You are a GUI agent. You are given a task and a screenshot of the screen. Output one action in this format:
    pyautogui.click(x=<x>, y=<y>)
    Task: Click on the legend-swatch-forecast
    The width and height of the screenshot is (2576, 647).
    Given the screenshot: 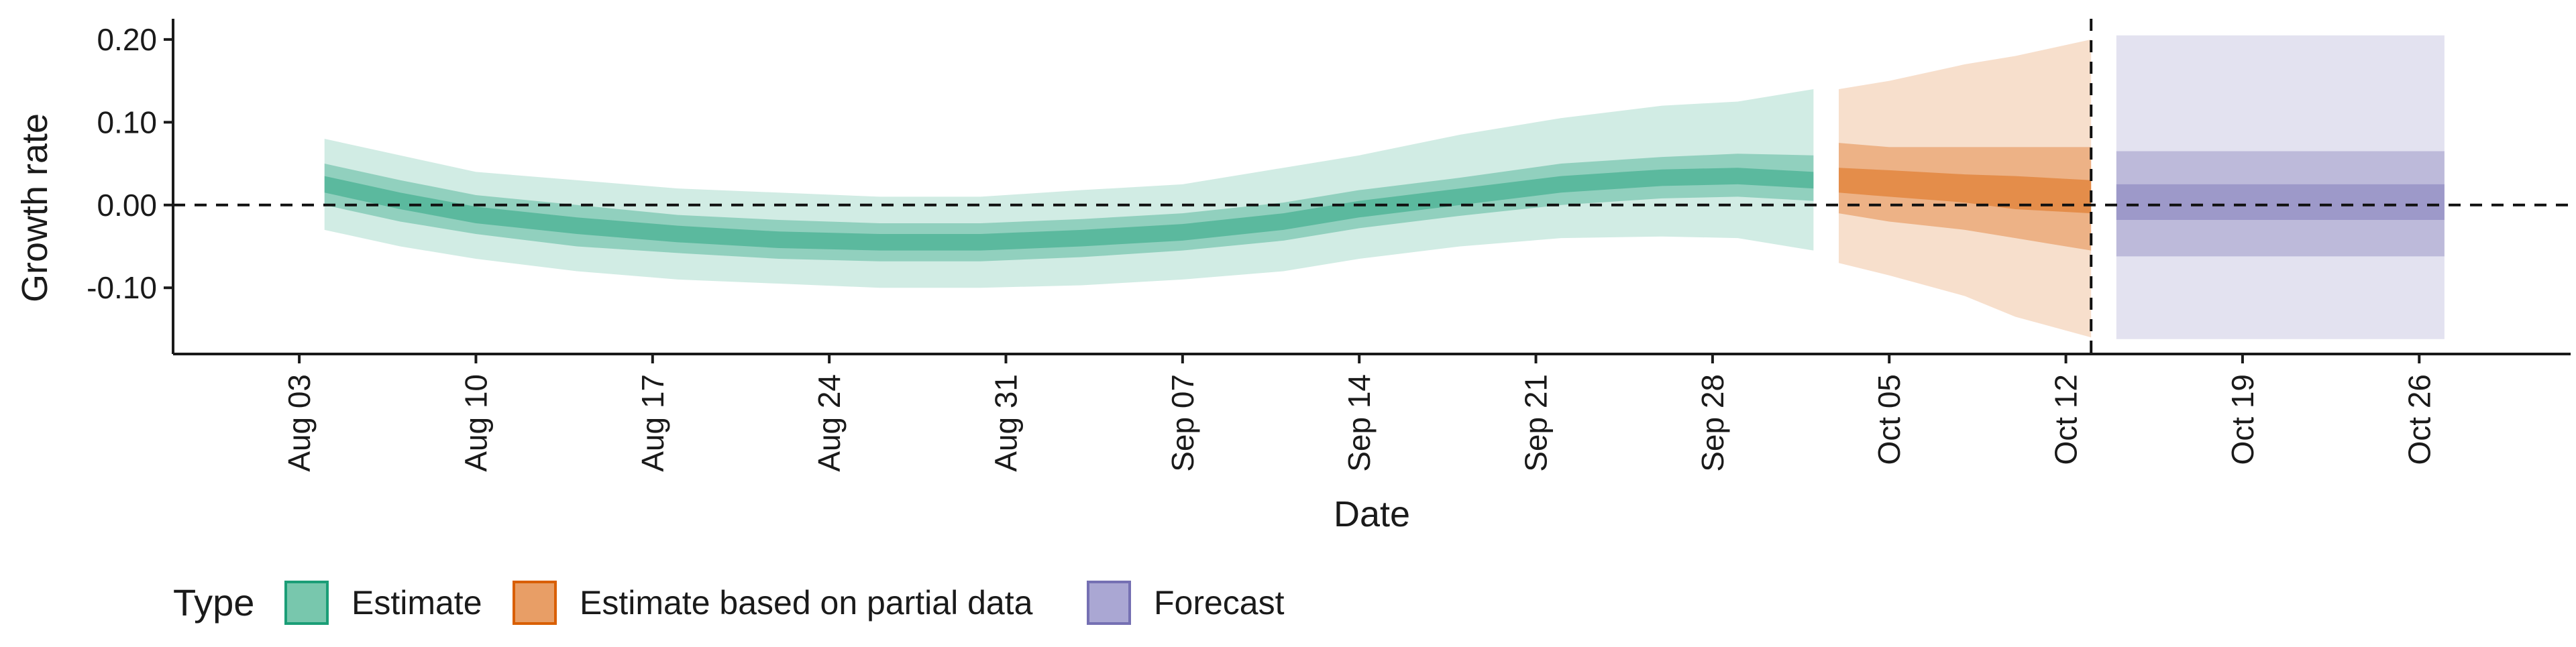 What is the action you would take?
    pyautogui.click(x=1109, y=603)
    